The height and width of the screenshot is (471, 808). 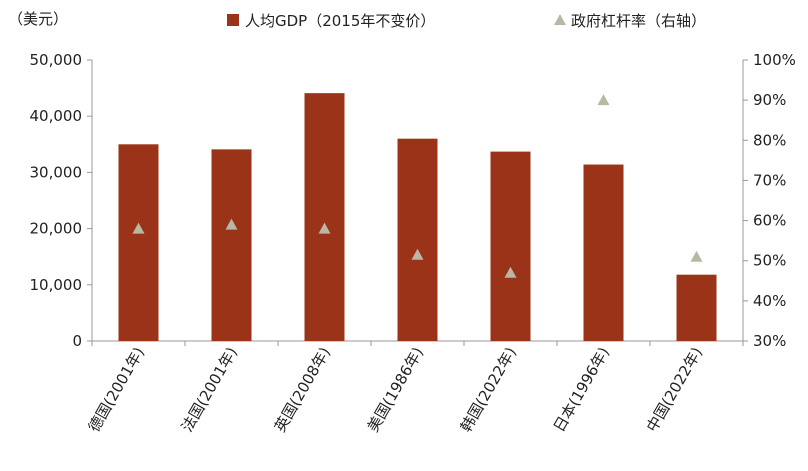 What do you see at coordinates (56, 60) in the screenshot?
I see `left-tick-label: 50,000` at bounding box center [56, 60].